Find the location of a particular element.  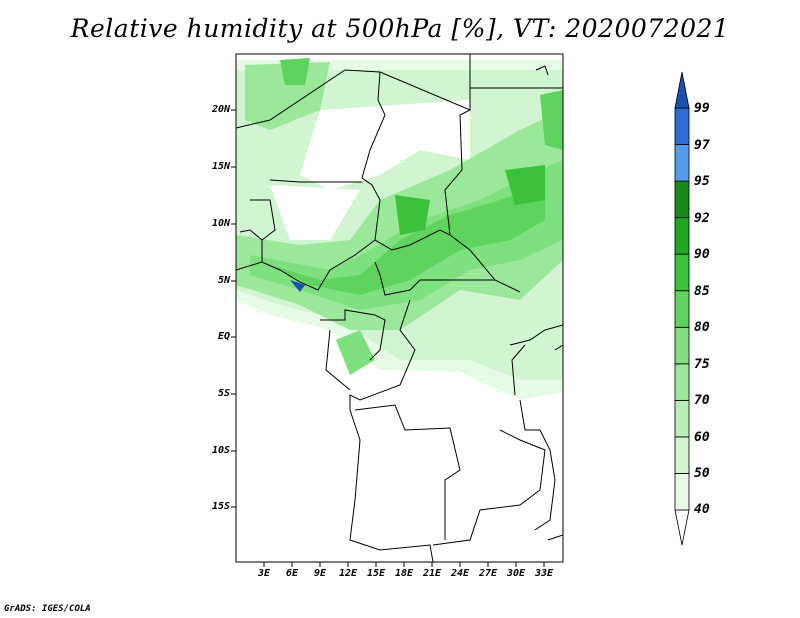

colorbar-label: 40 is located at coordinates (702, 509).